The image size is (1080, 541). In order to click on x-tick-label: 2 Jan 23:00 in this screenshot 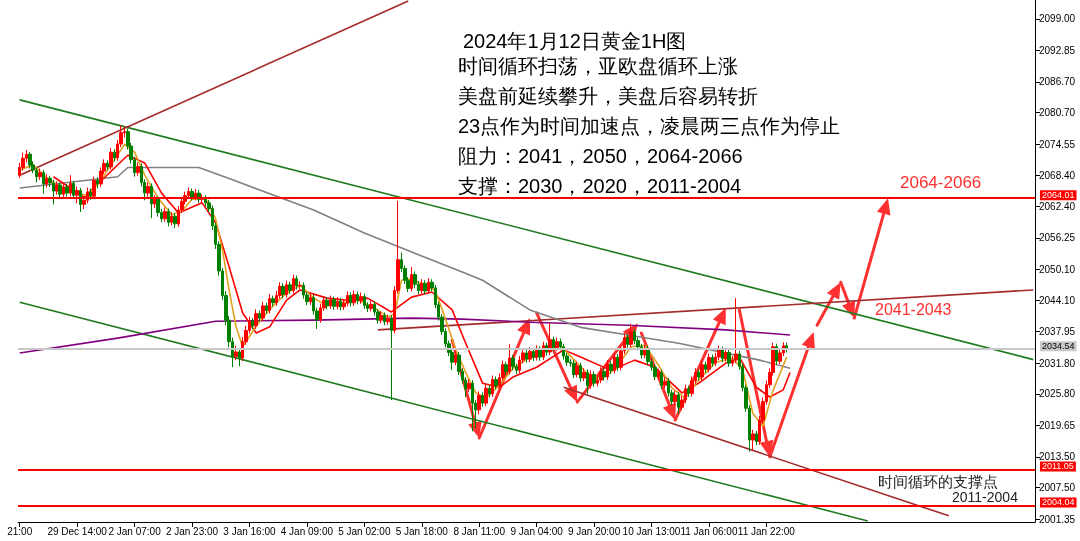, I will do `click(192, 531)`.